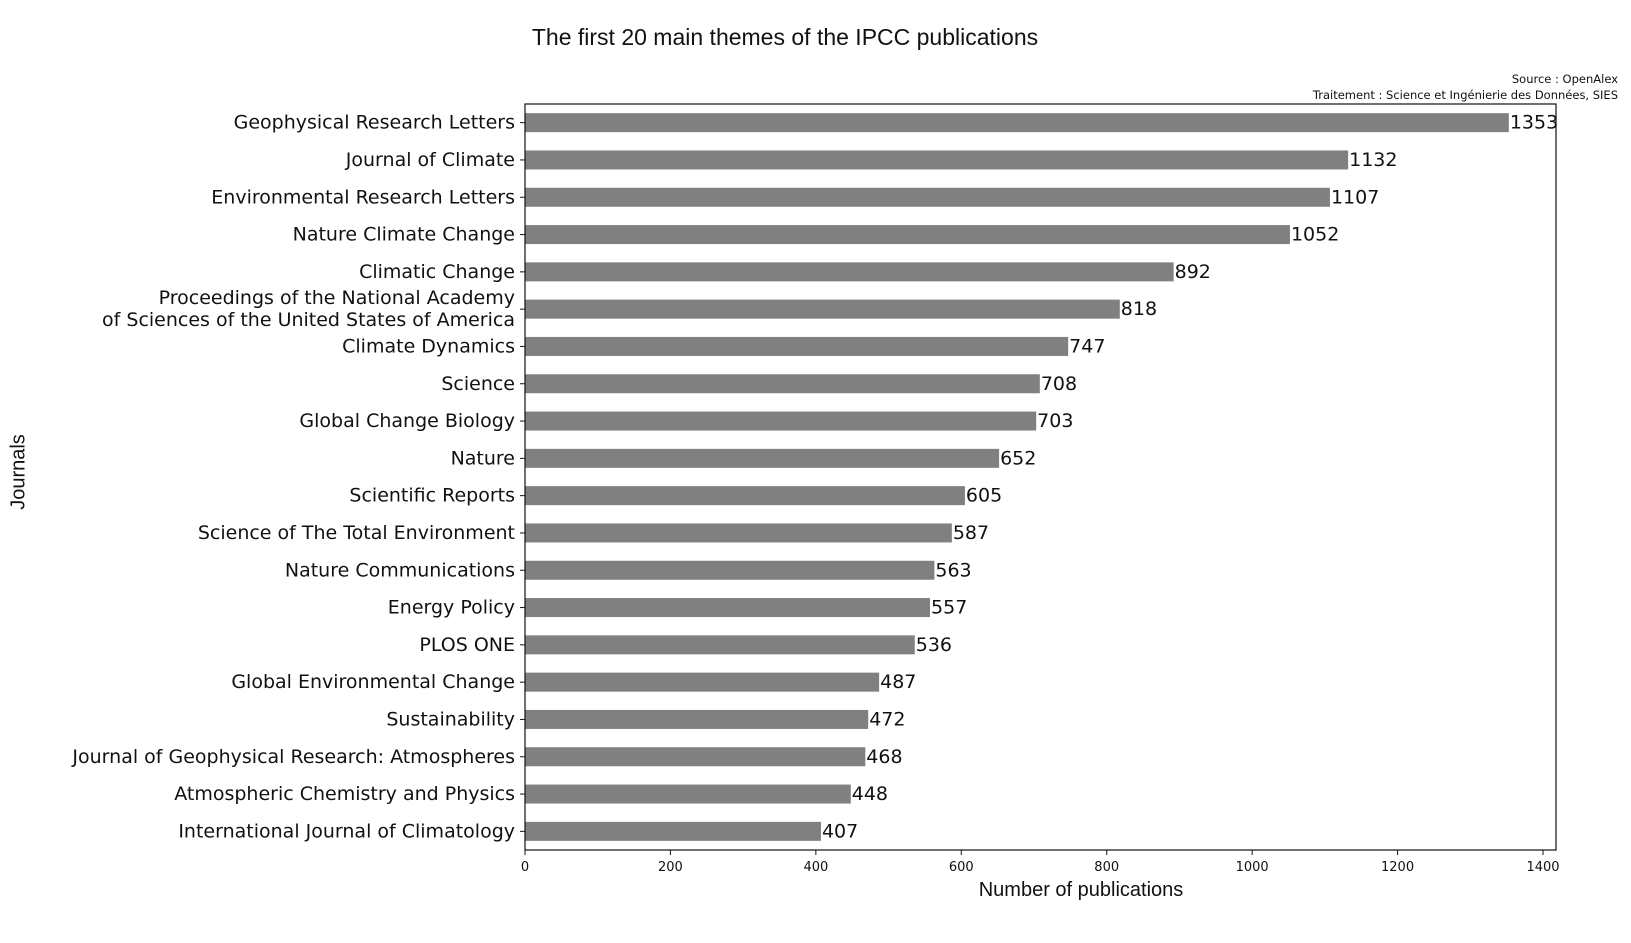 This screenshot has height=943, width=1631. What do you see at coordinates (525, 867) in the screenshot?
I see `x-tick-label: 0` at bounding box center [525, 867].